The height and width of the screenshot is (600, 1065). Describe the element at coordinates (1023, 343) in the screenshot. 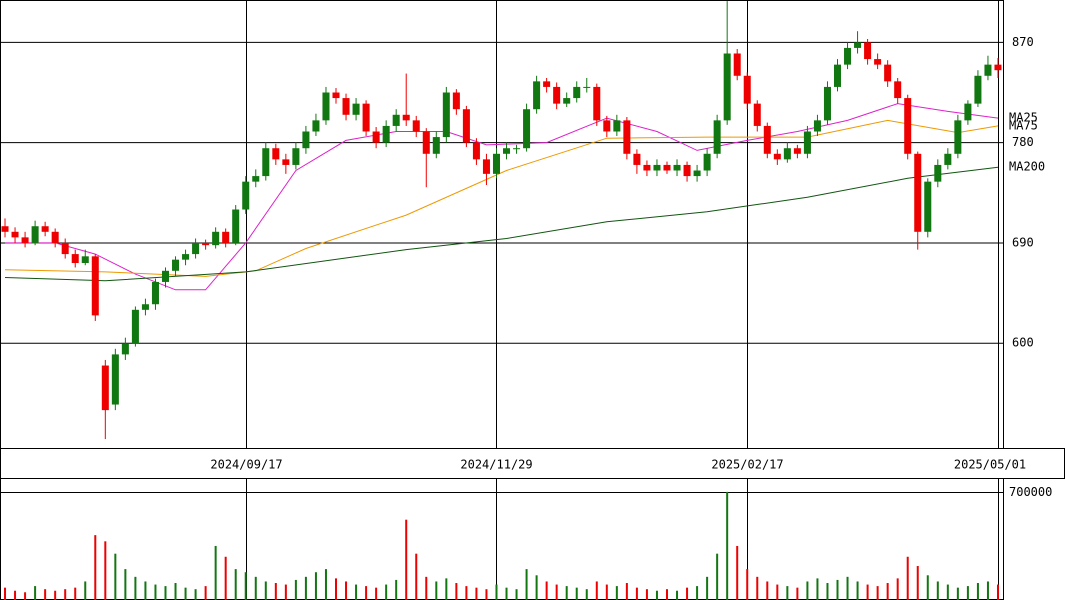

I see `y-tick-label: 600` at that location.